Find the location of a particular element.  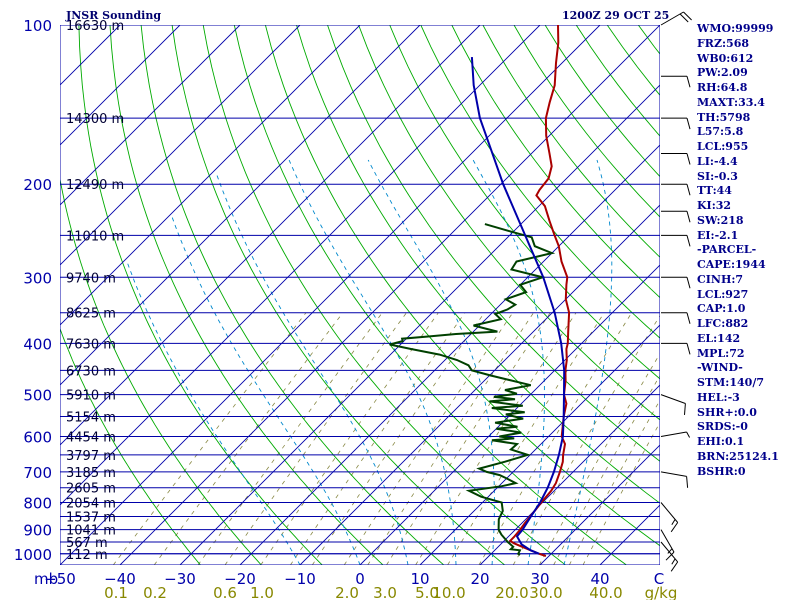

temperature-tick-label: −50 is located at coordinates (60, 579).